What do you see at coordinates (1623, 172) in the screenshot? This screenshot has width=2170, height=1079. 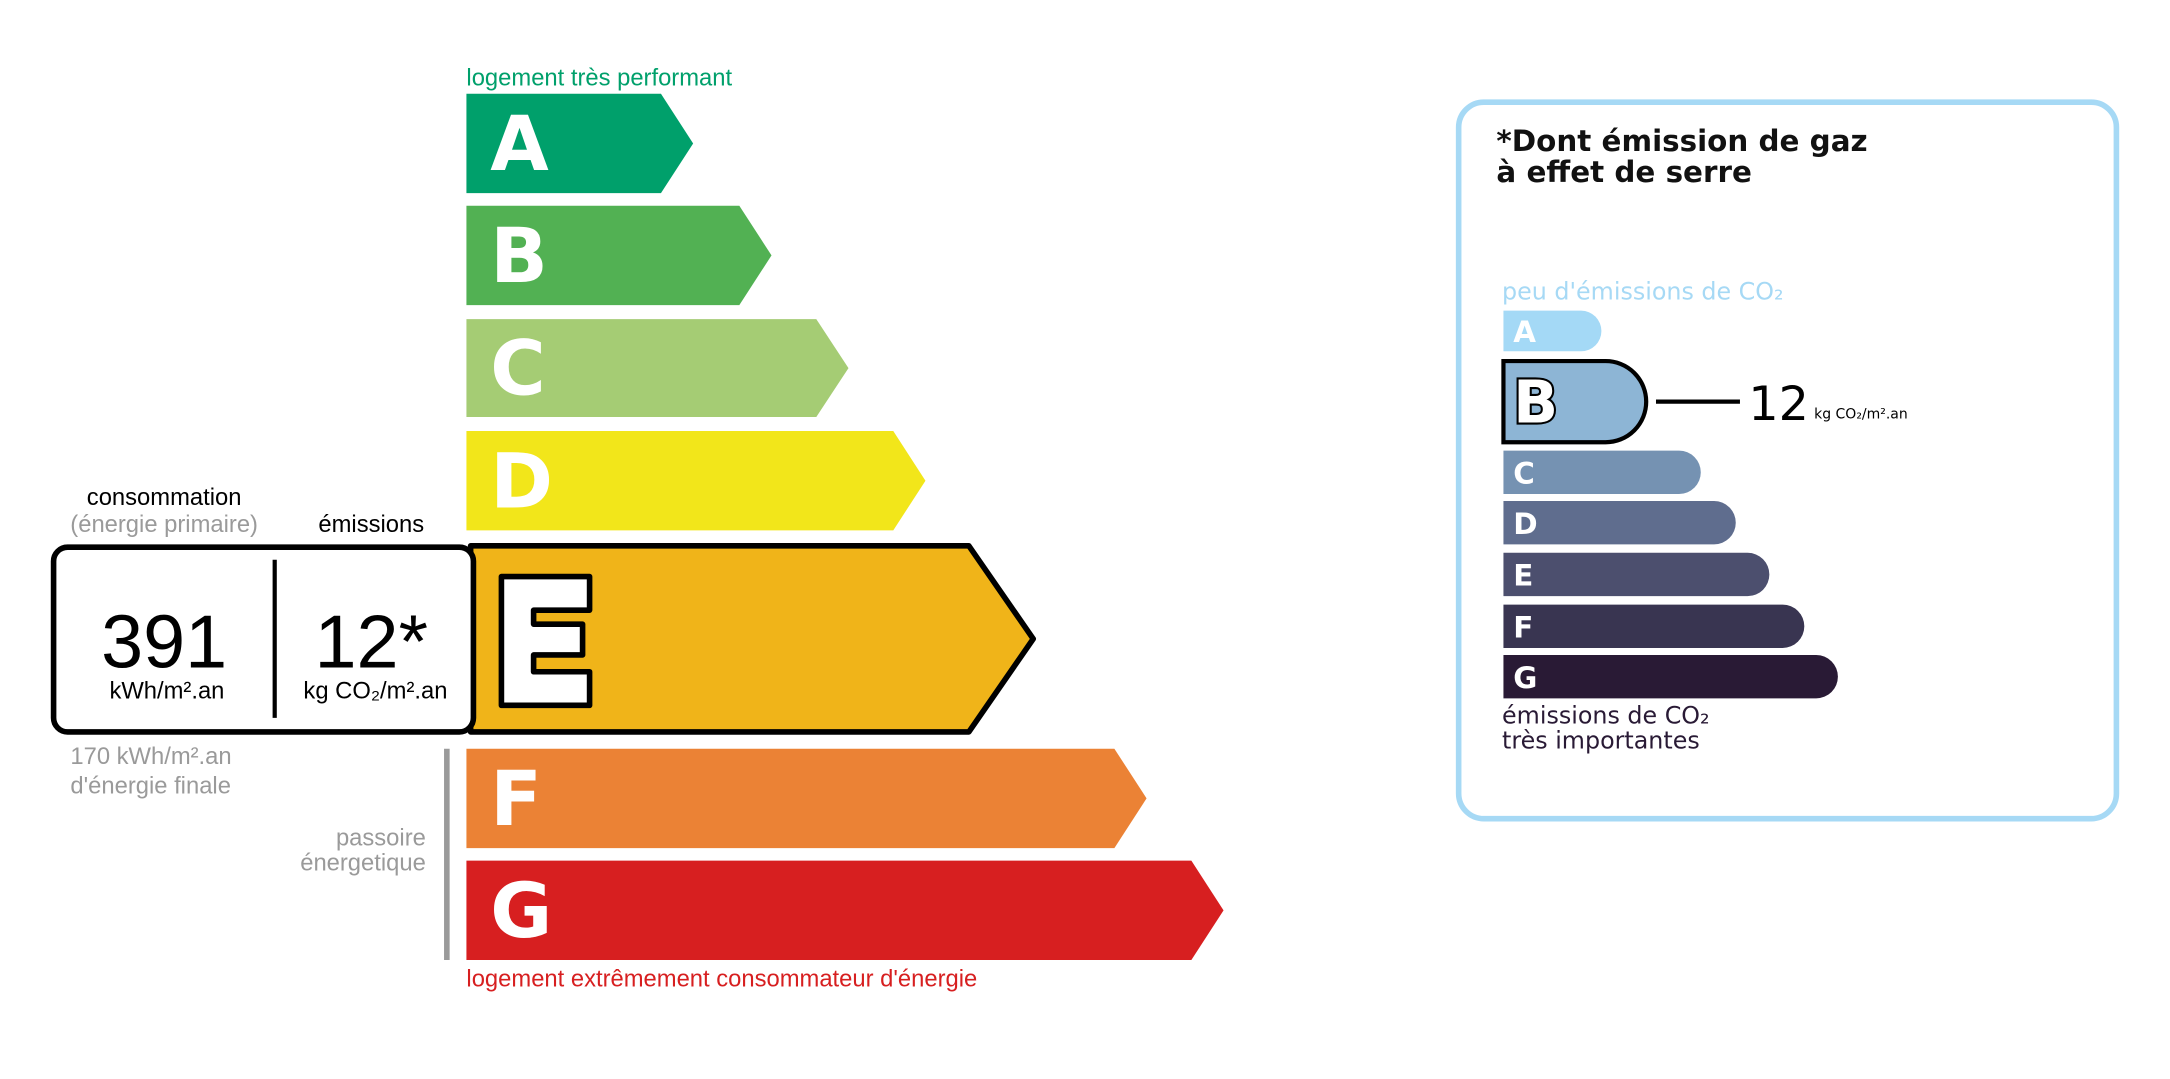 I see `ghg-title-2: à effet de serre` at bounding box center [1623, 172].